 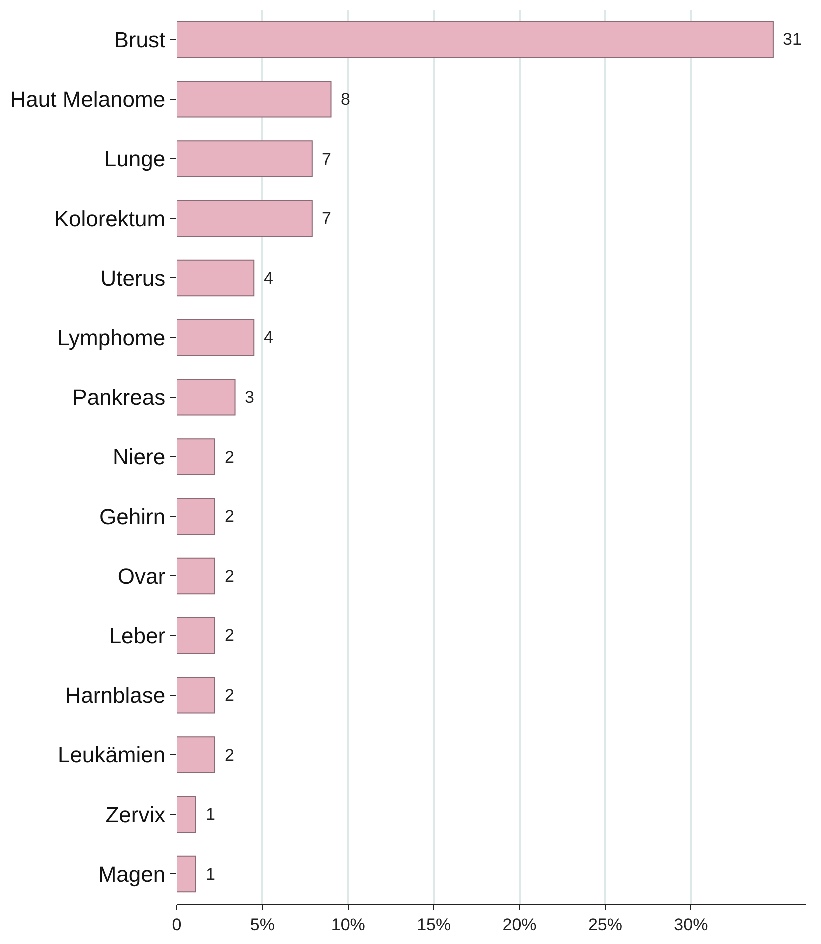 What do you see at coordinates (115, 695) in the screenshot?
I see `y-tick-label: Harnblase` at bounding box center [115, 695].